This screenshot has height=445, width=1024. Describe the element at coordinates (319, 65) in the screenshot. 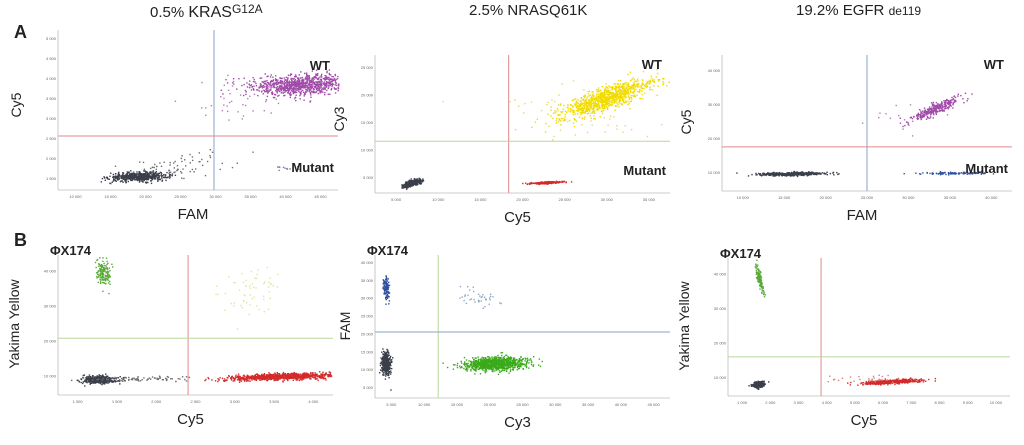

I see `label-wt: WT` at that location.